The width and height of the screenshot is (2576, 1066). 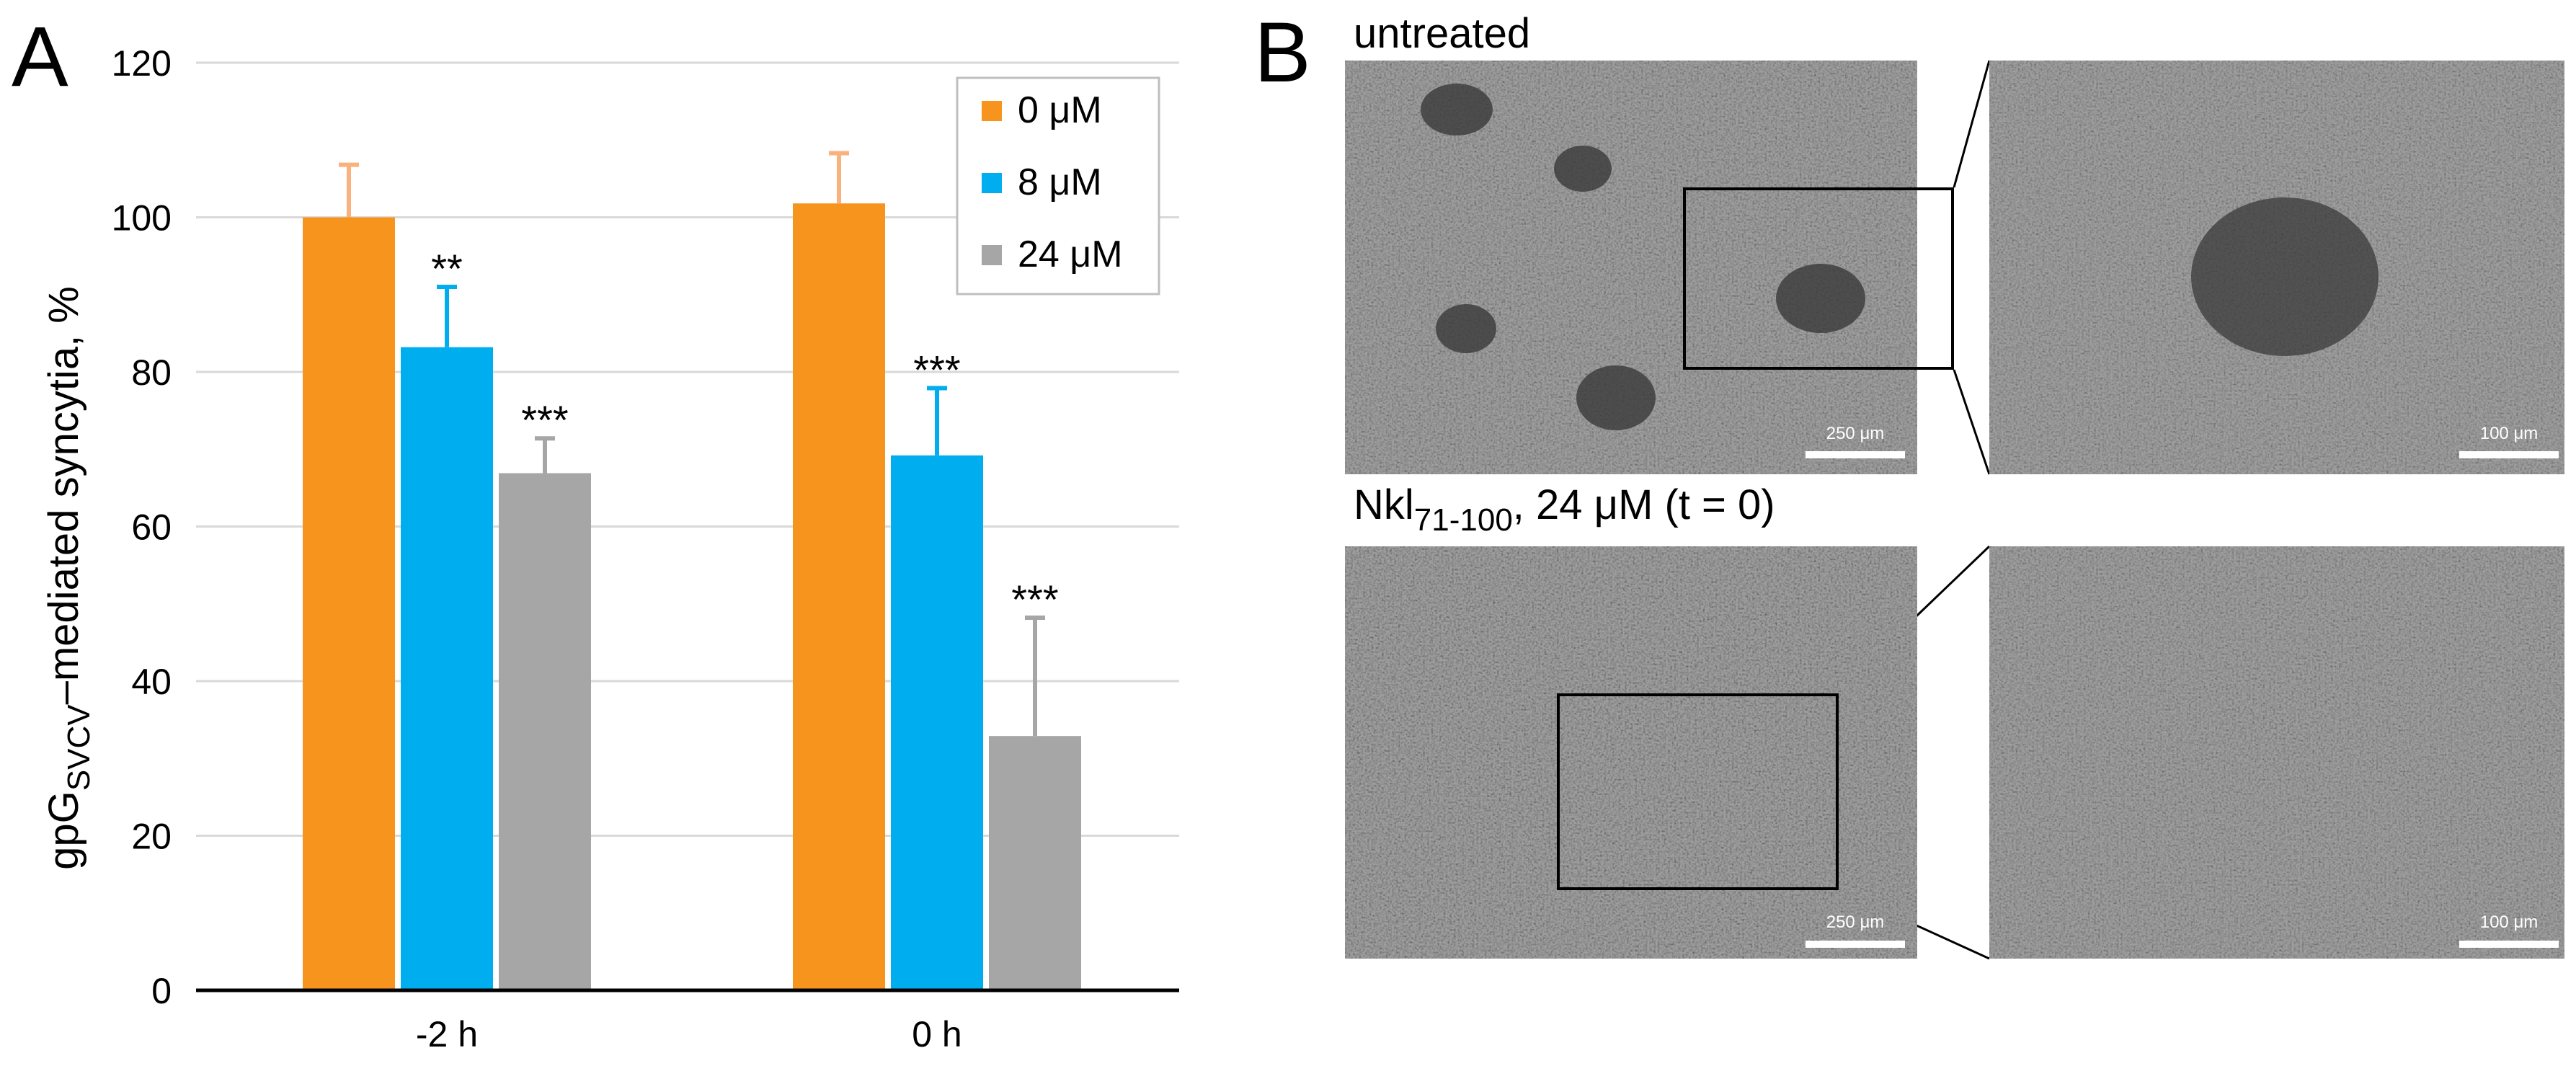 What do you see at coordinates (1818, 278) in the screenshot?
I see `zoom-region-untreated` at bounding box center [1818, 278].